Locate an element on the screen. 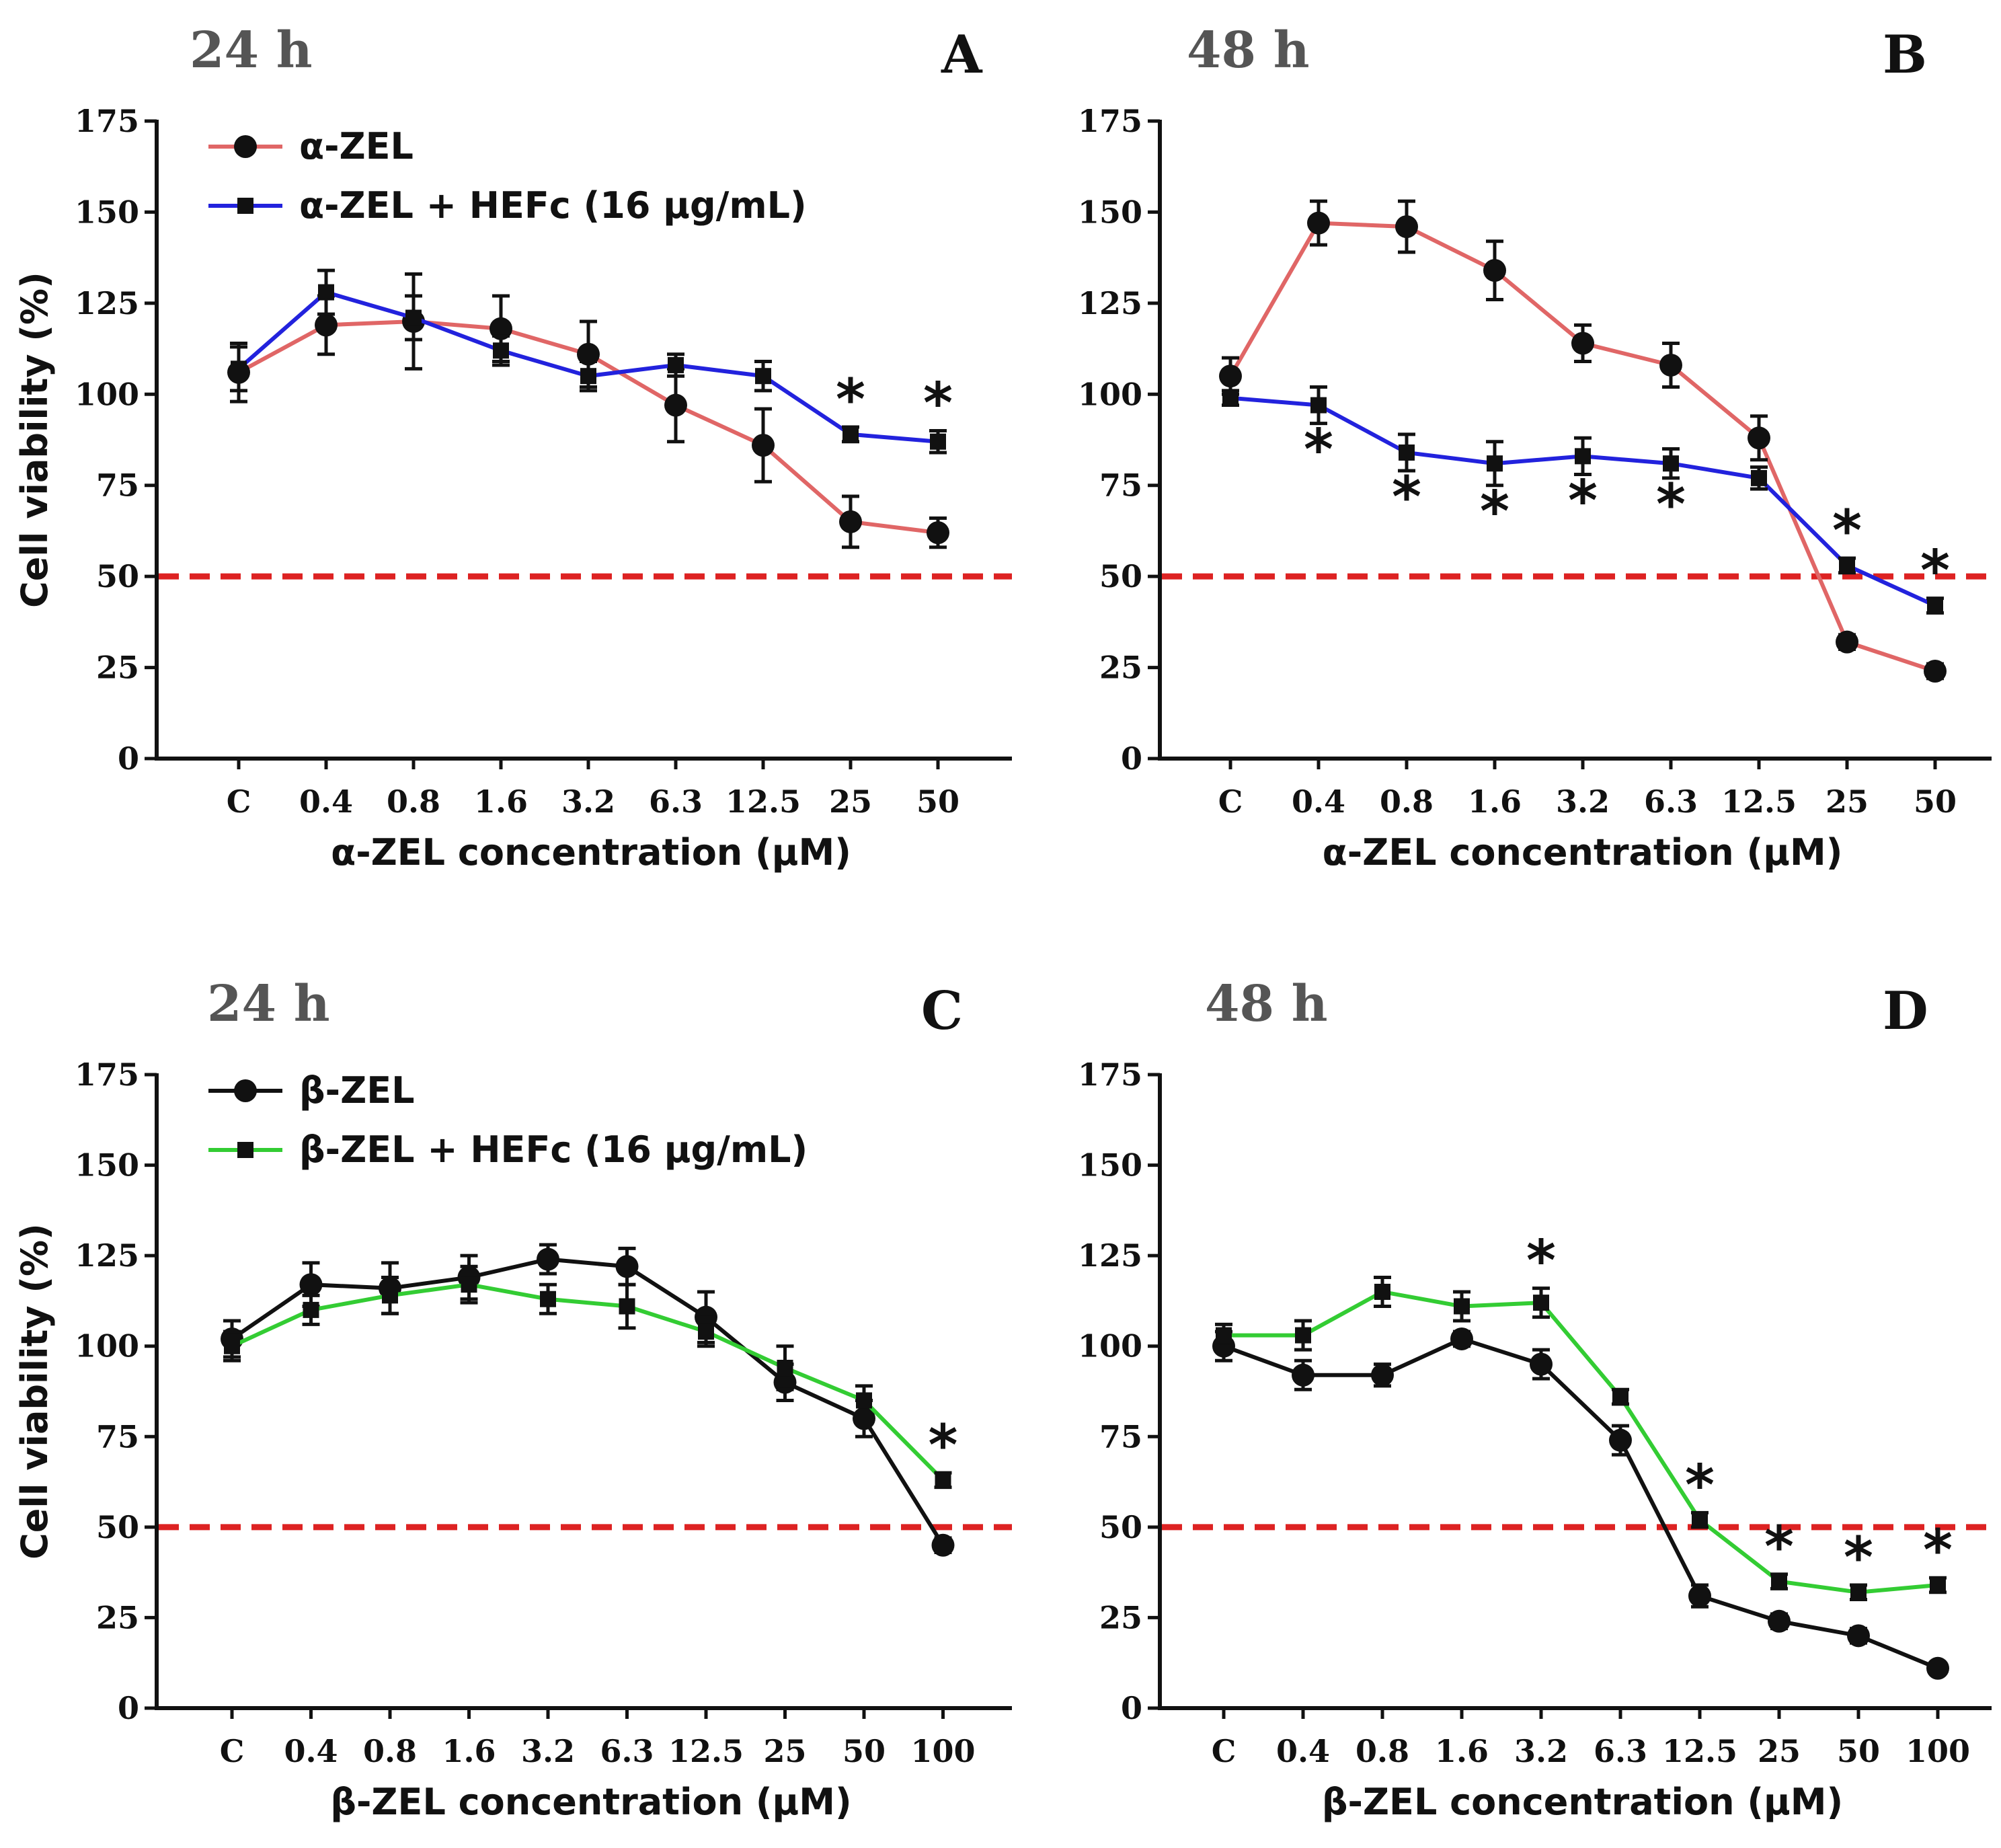  legend-marker is located at coordinates (245, 1091).